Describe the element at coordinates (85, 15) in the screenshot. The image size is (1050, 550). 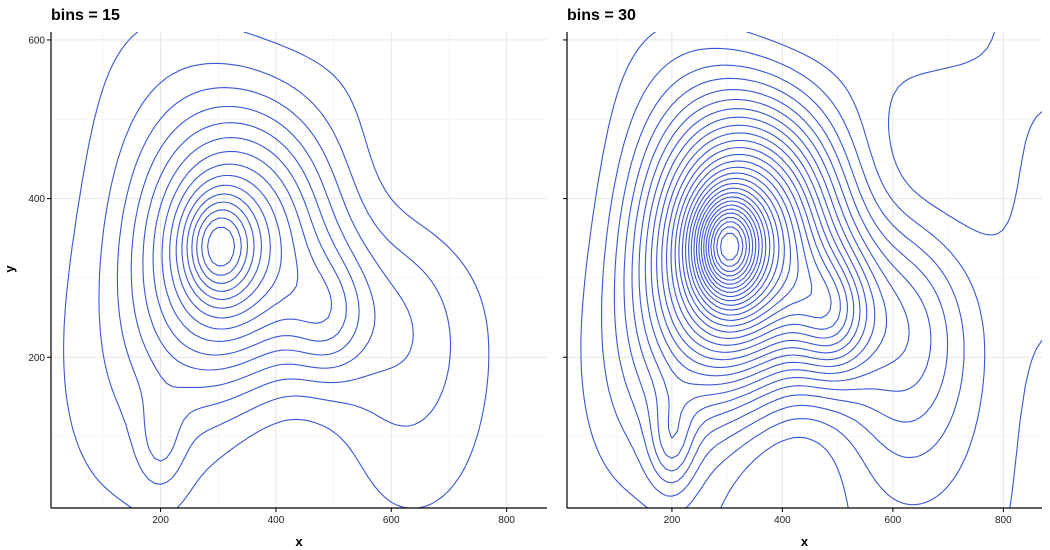
I see `panel-title: bins = 15` at that location.